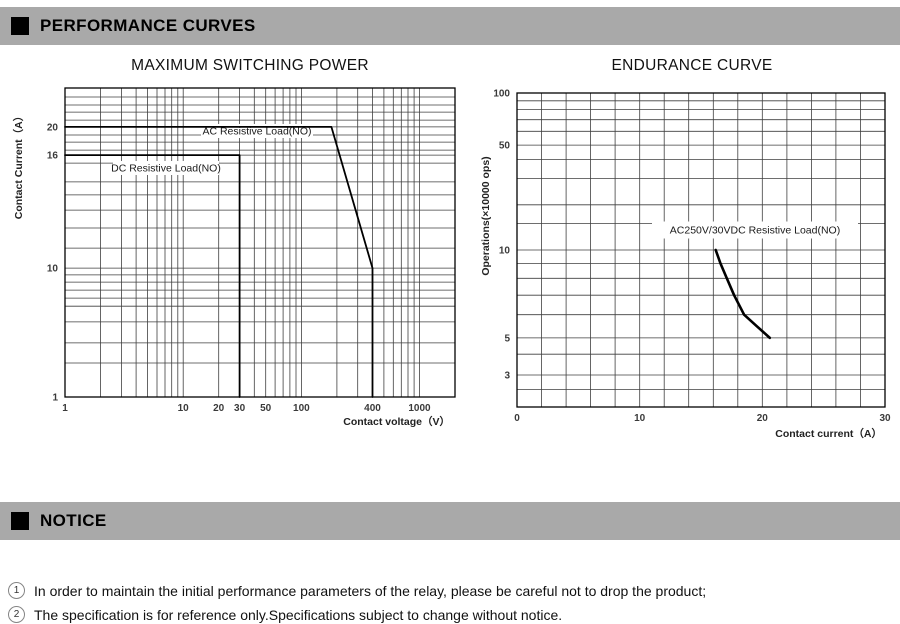 The height and width of the screenshot is (624, 900). I want to click on chart-title-switching-power: MAXIMUM SWITCHING POWER, so click(250, 65).